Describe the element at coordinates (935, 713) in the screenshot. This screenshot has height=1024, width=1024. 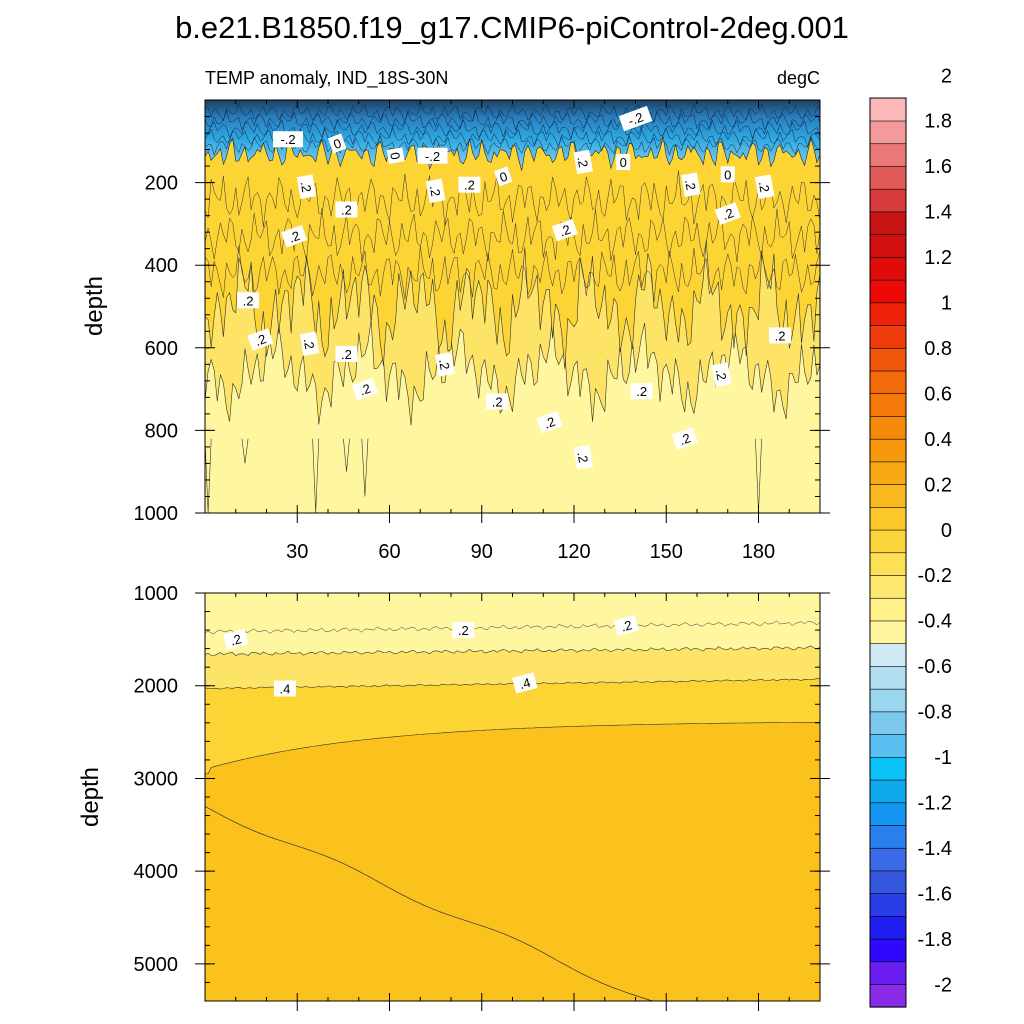
I see `colorbar-label: -0.8` at that location.